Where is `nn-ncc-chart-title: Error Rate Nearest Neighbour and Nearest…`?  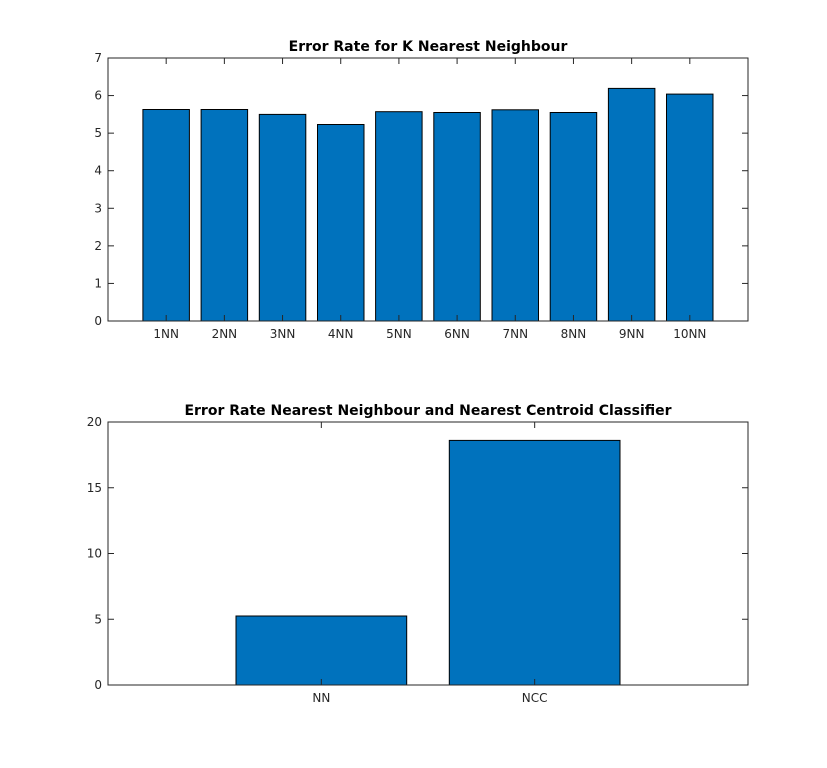 nn-ncc-chart-title: Error Rate Nearest Neighbour and Nearest… is located at coordinates (427, 411).